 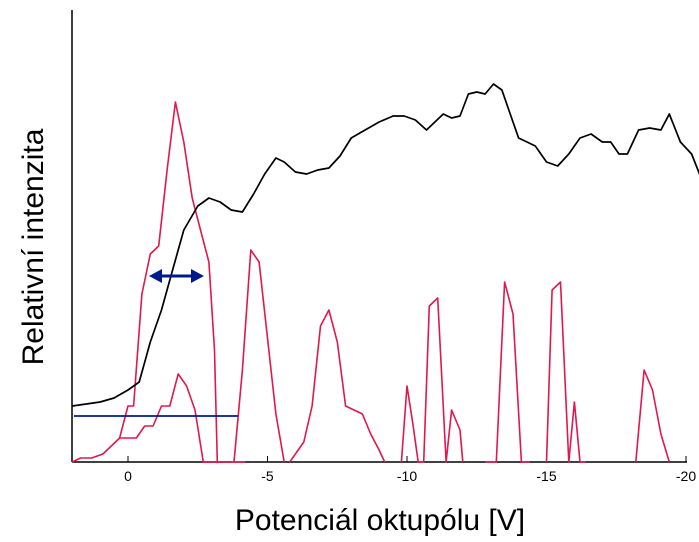 I want to click on series-red-main-peak, so click(x=168, y=282).